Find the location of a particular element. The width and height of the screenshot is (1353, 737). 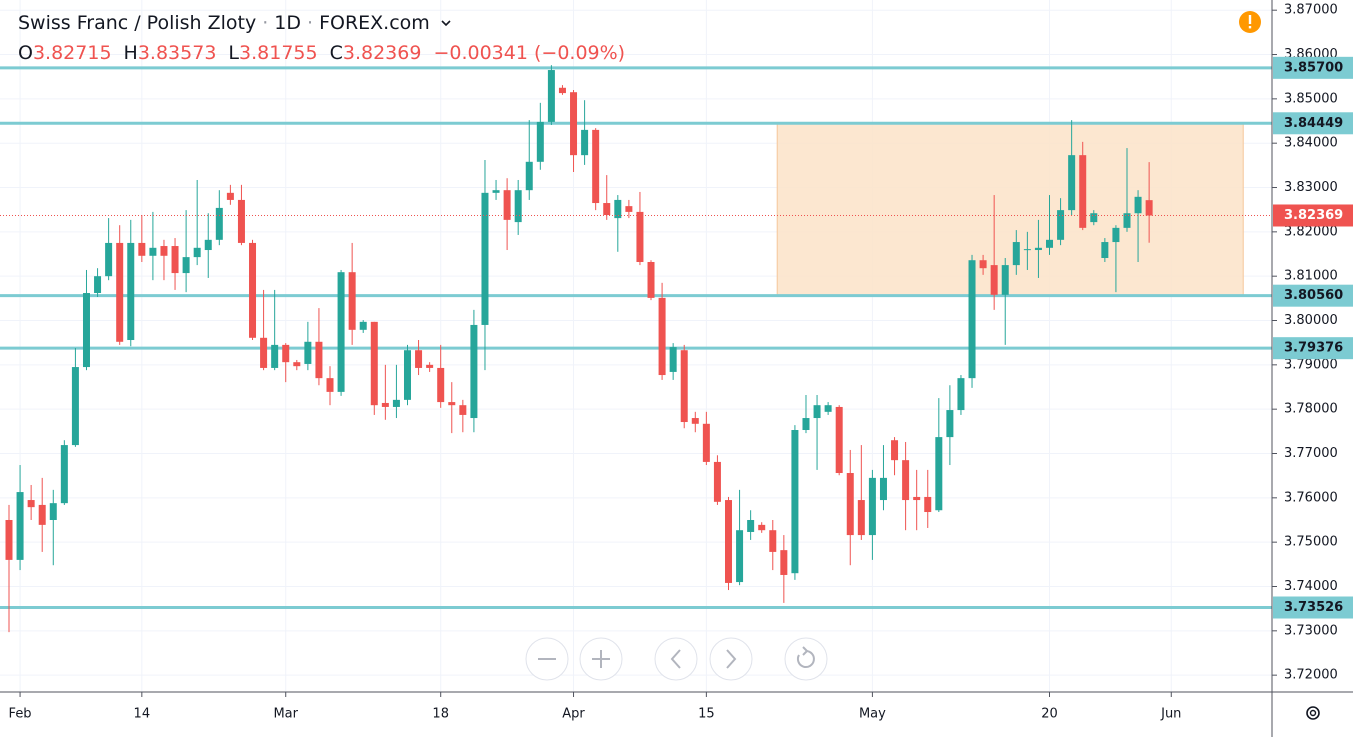

y-tick-label: 3.85000 is located at coordinates (1311, 98).